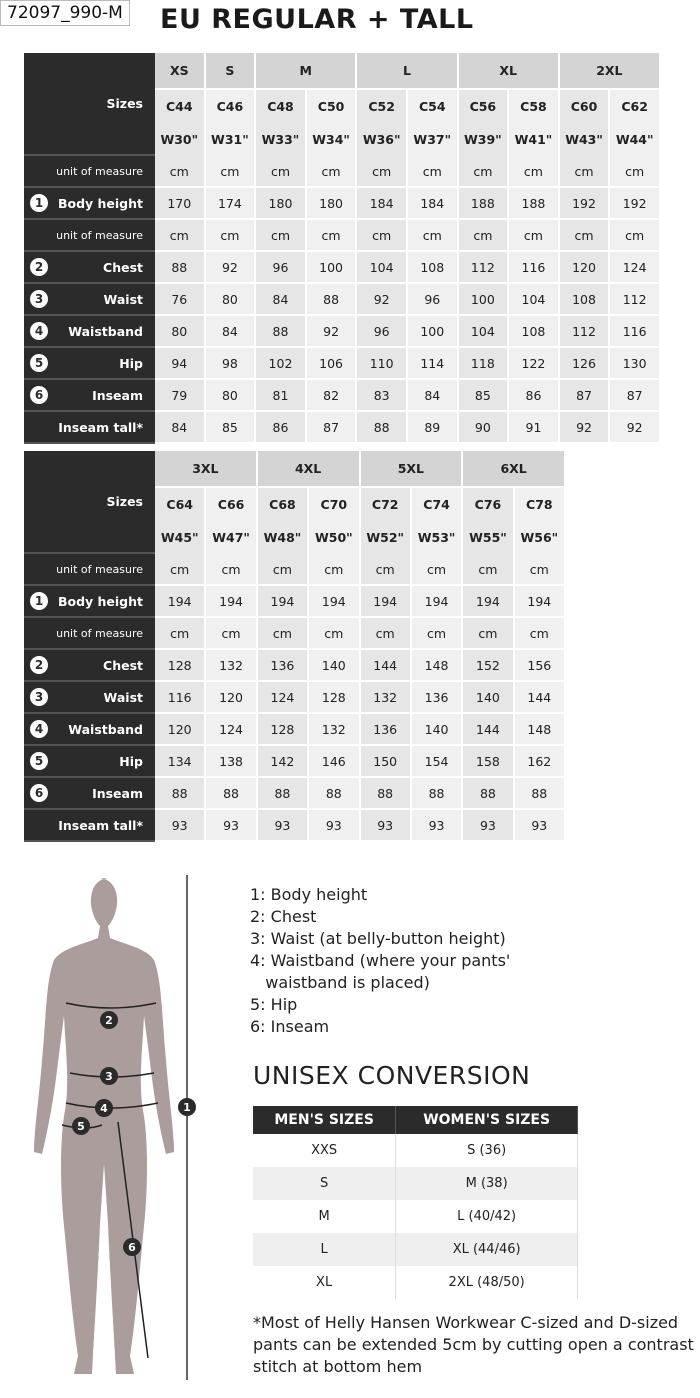  I want to click on size-code: W33", so click(281, 139).